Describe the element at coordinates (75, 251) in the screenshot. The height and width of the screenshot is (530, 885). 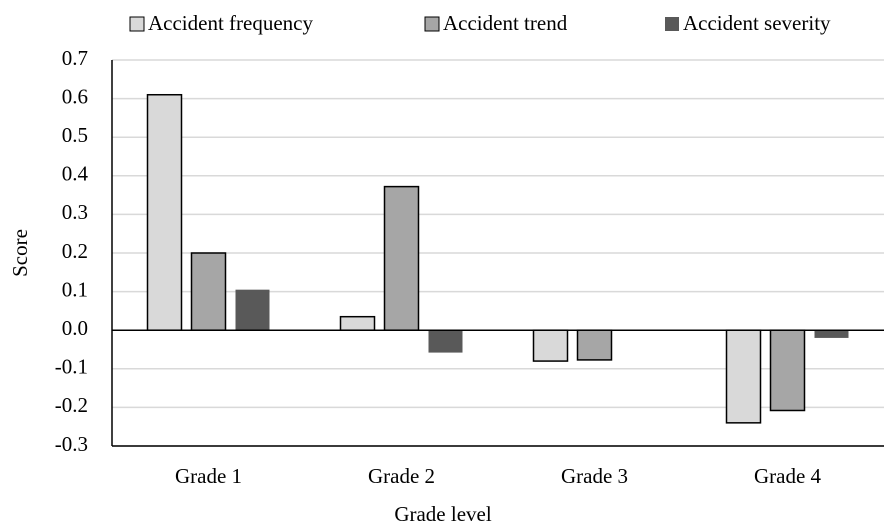
I see `y-tick-label: 0.2` at that location.